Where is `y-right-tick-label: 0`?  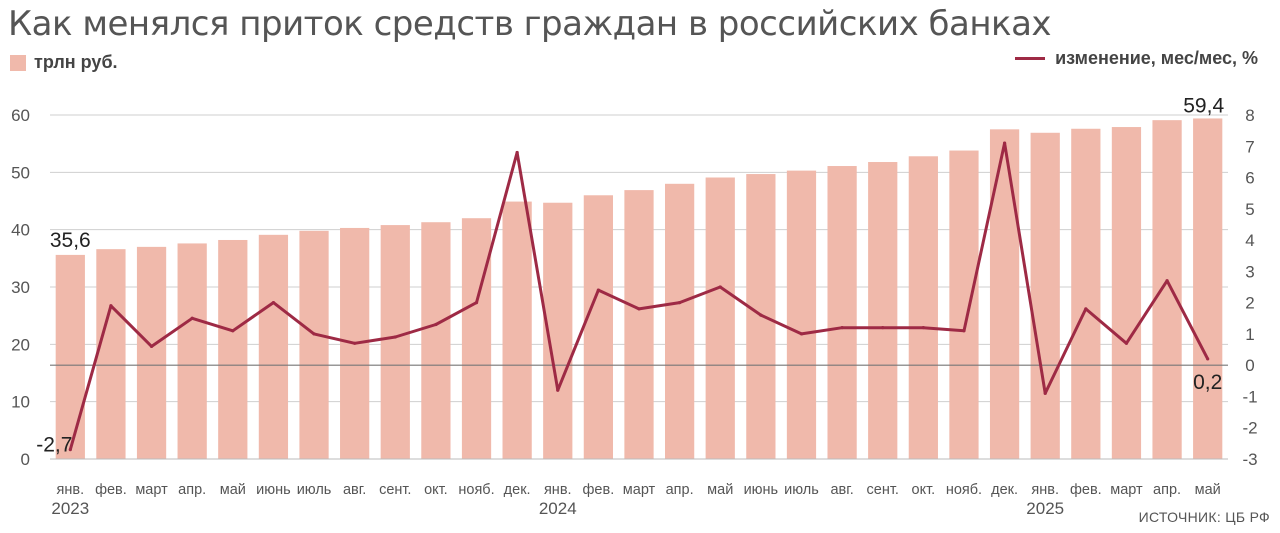 y-right-tick-label: 0 is located at coordinates (1249, 365).